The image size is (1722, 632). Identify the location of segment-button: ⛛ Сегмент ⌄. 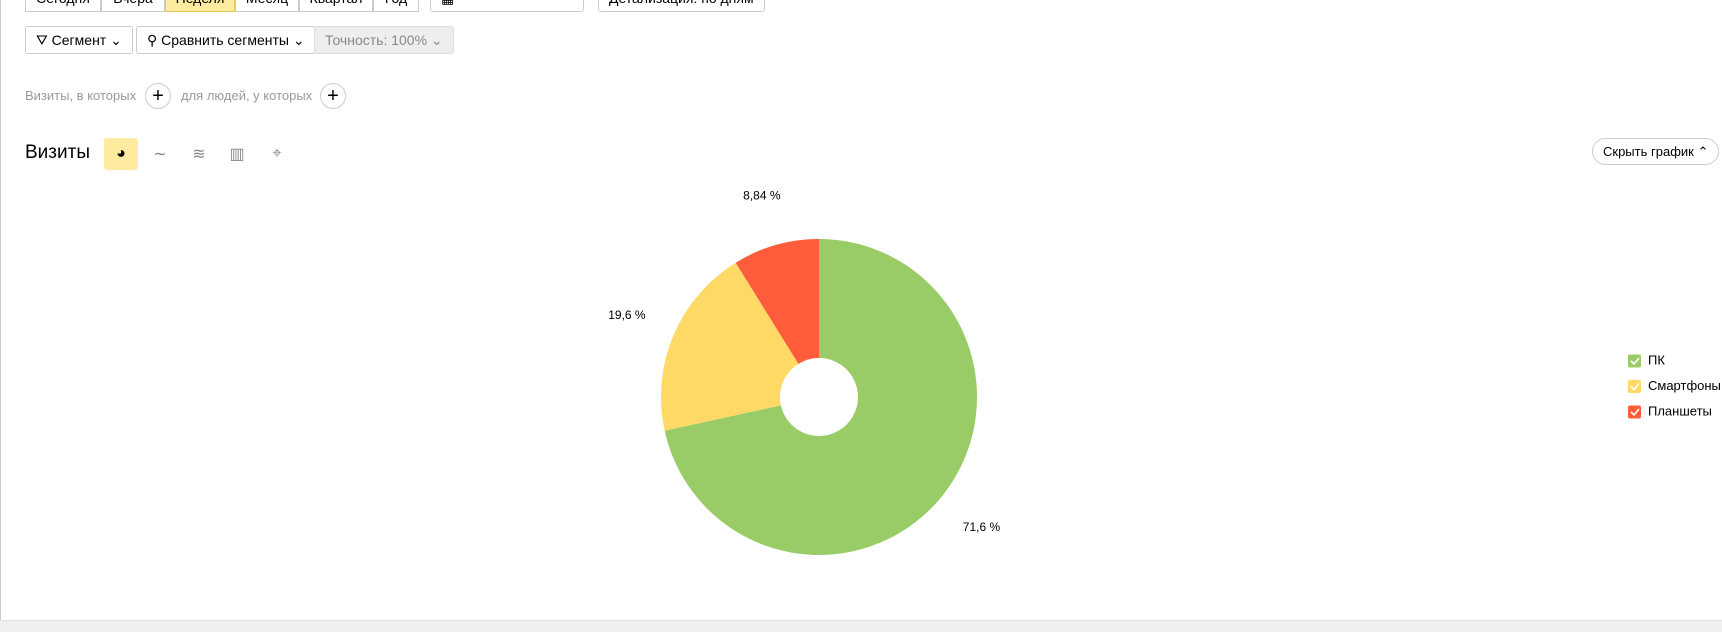
(79, 40).